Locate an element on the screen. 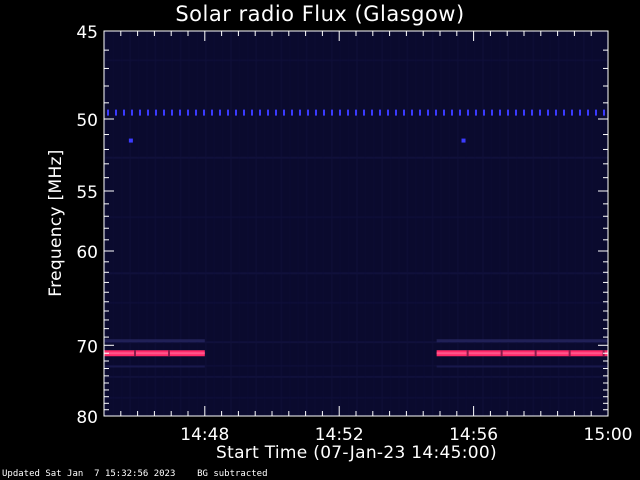 This screenshot has width=640, height=480. x-tick-label: 15:00 is located at coordinates (608, 435).